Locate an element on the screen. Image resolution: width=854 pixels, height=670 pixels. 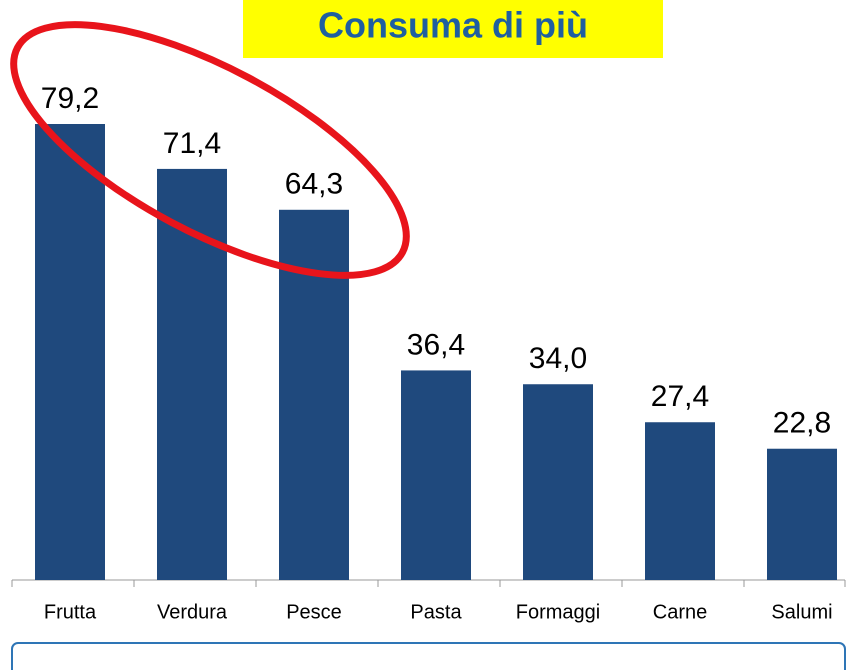
value-label: 22,8 is located at coordinates (802, 423).